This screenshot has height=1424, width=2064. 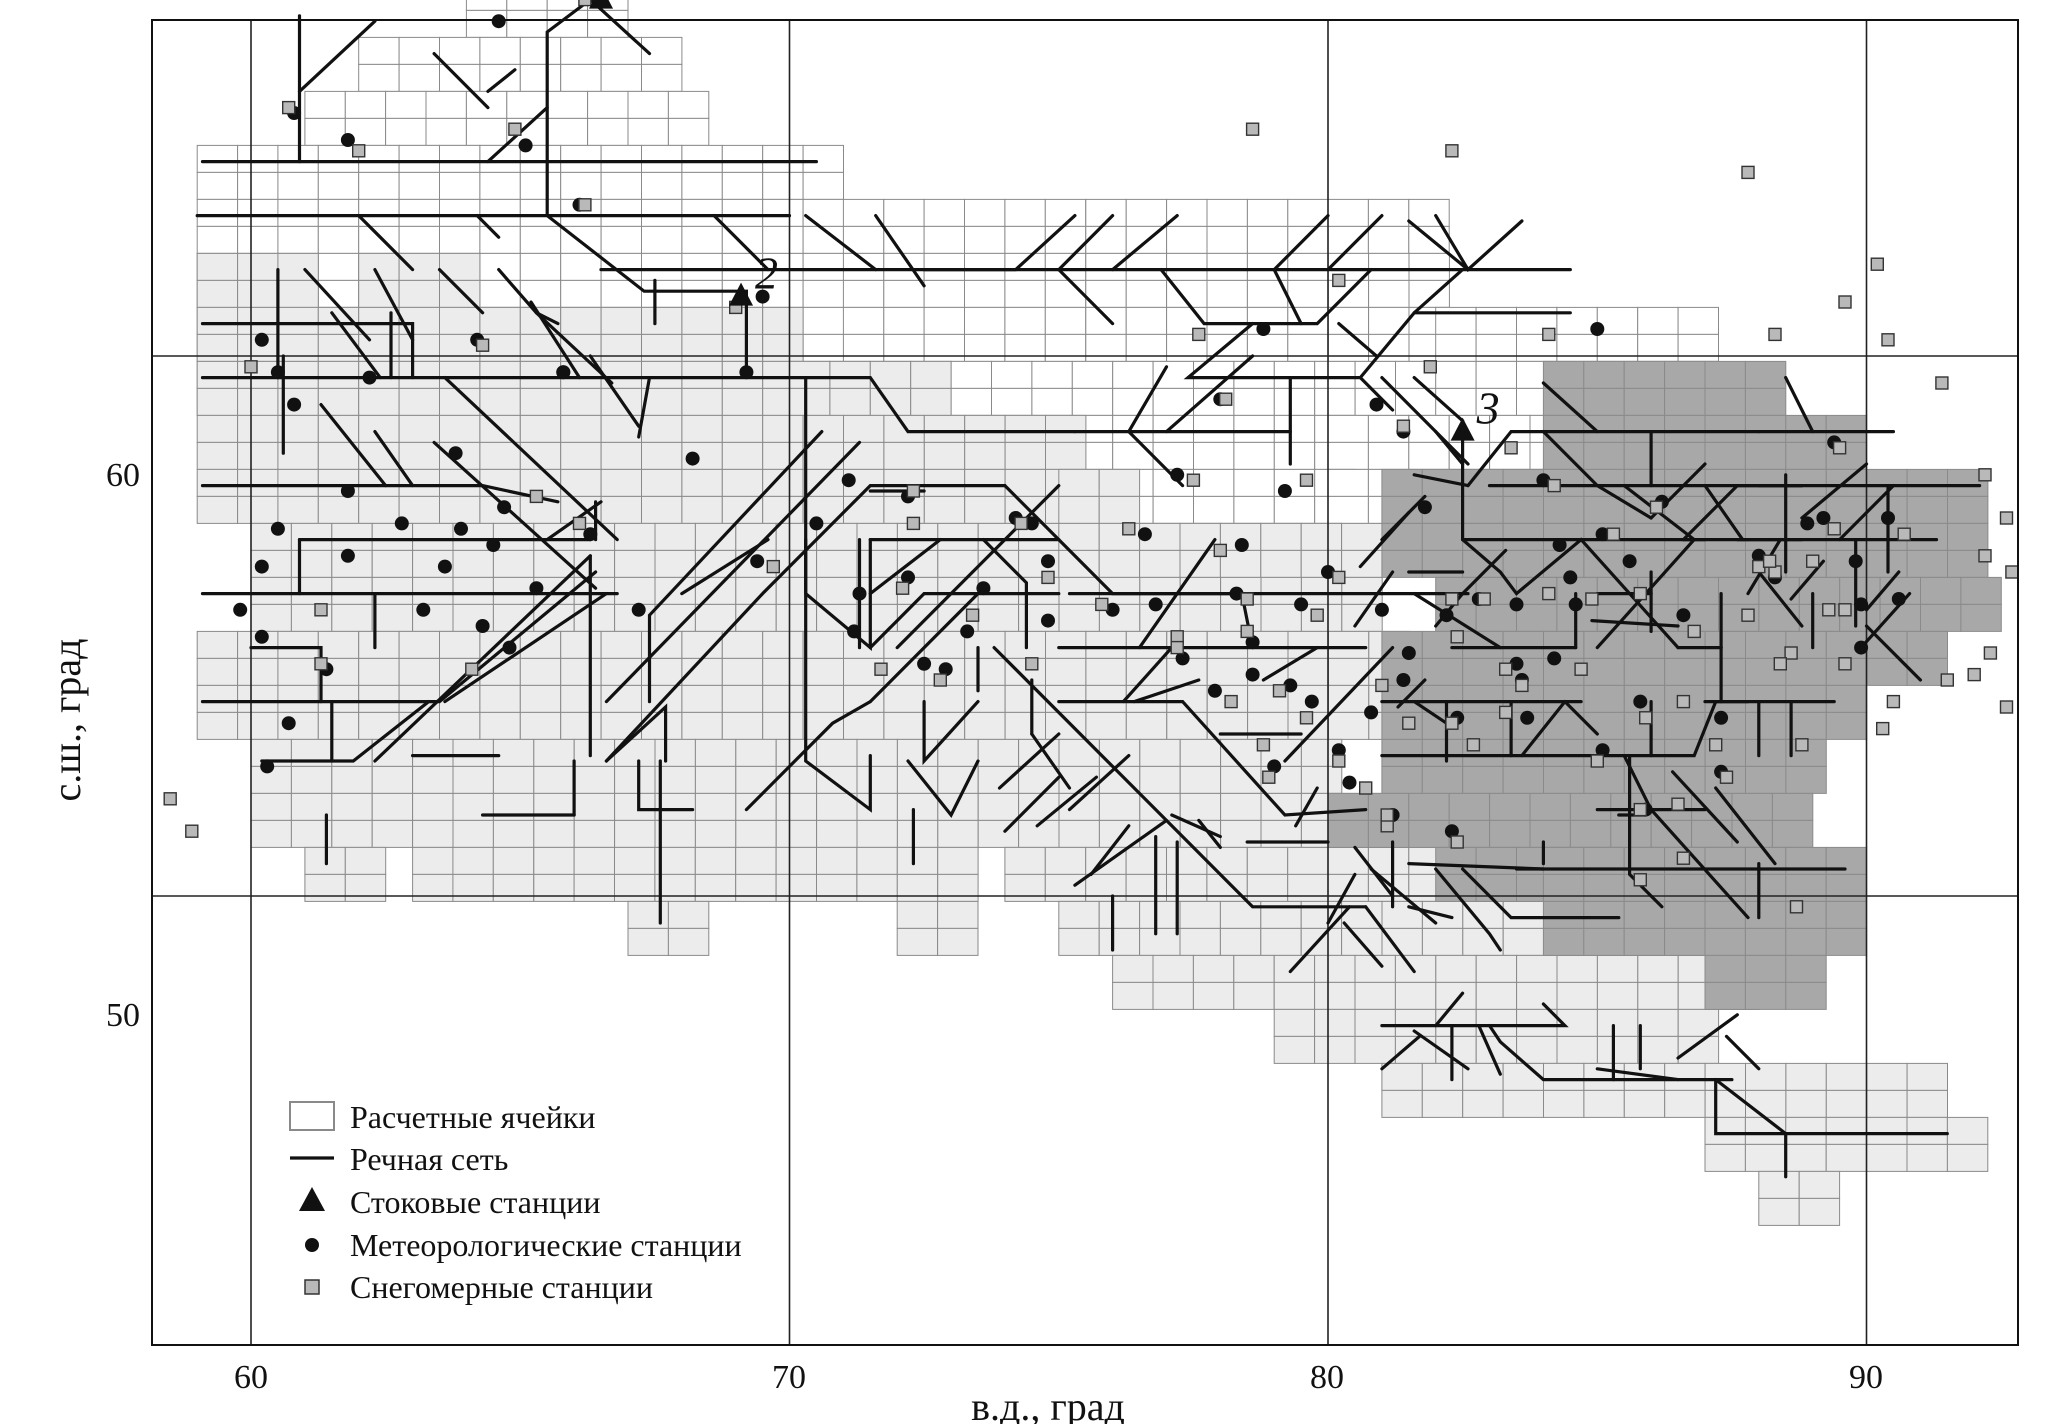 I want to click on legend-river-label: Речная сеть, so click(x=429, y=1159).